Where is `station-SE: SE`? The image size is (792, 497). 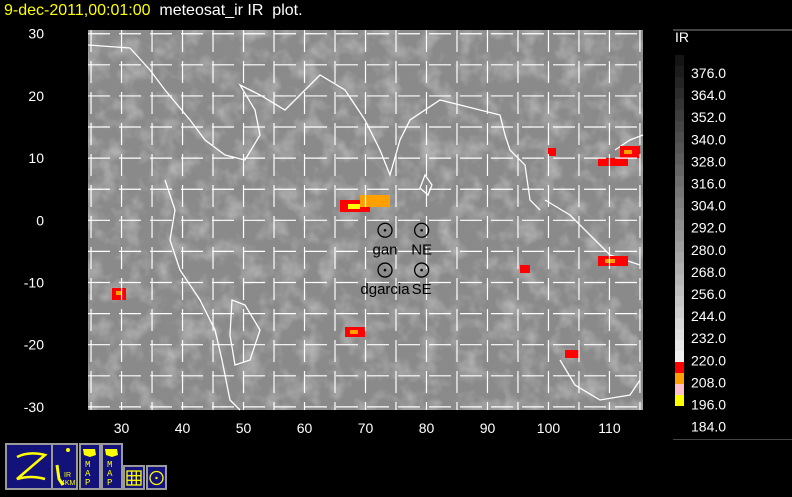 station-SE: SE is located at coordinates (422, 280).